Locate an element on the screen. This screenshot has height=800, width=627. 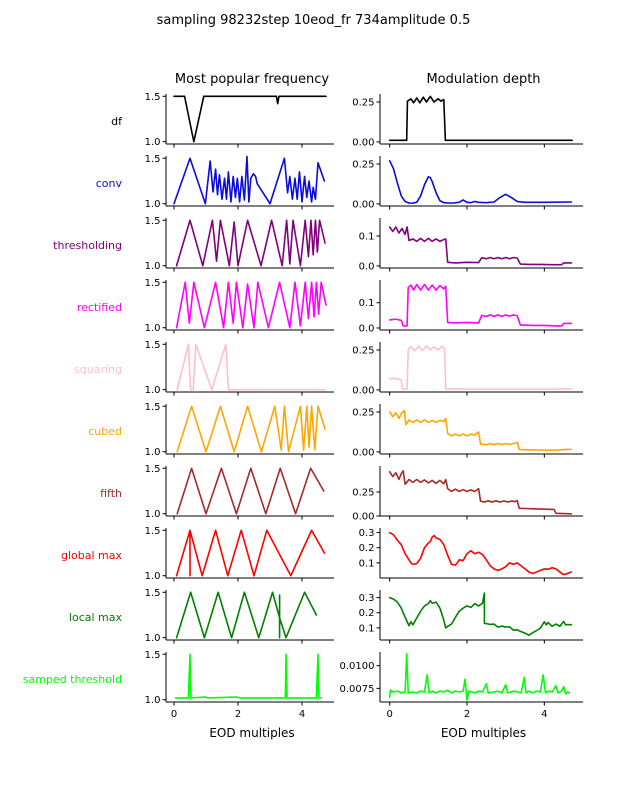
row-label-local-max: local max is located at coordinates (95, 617).